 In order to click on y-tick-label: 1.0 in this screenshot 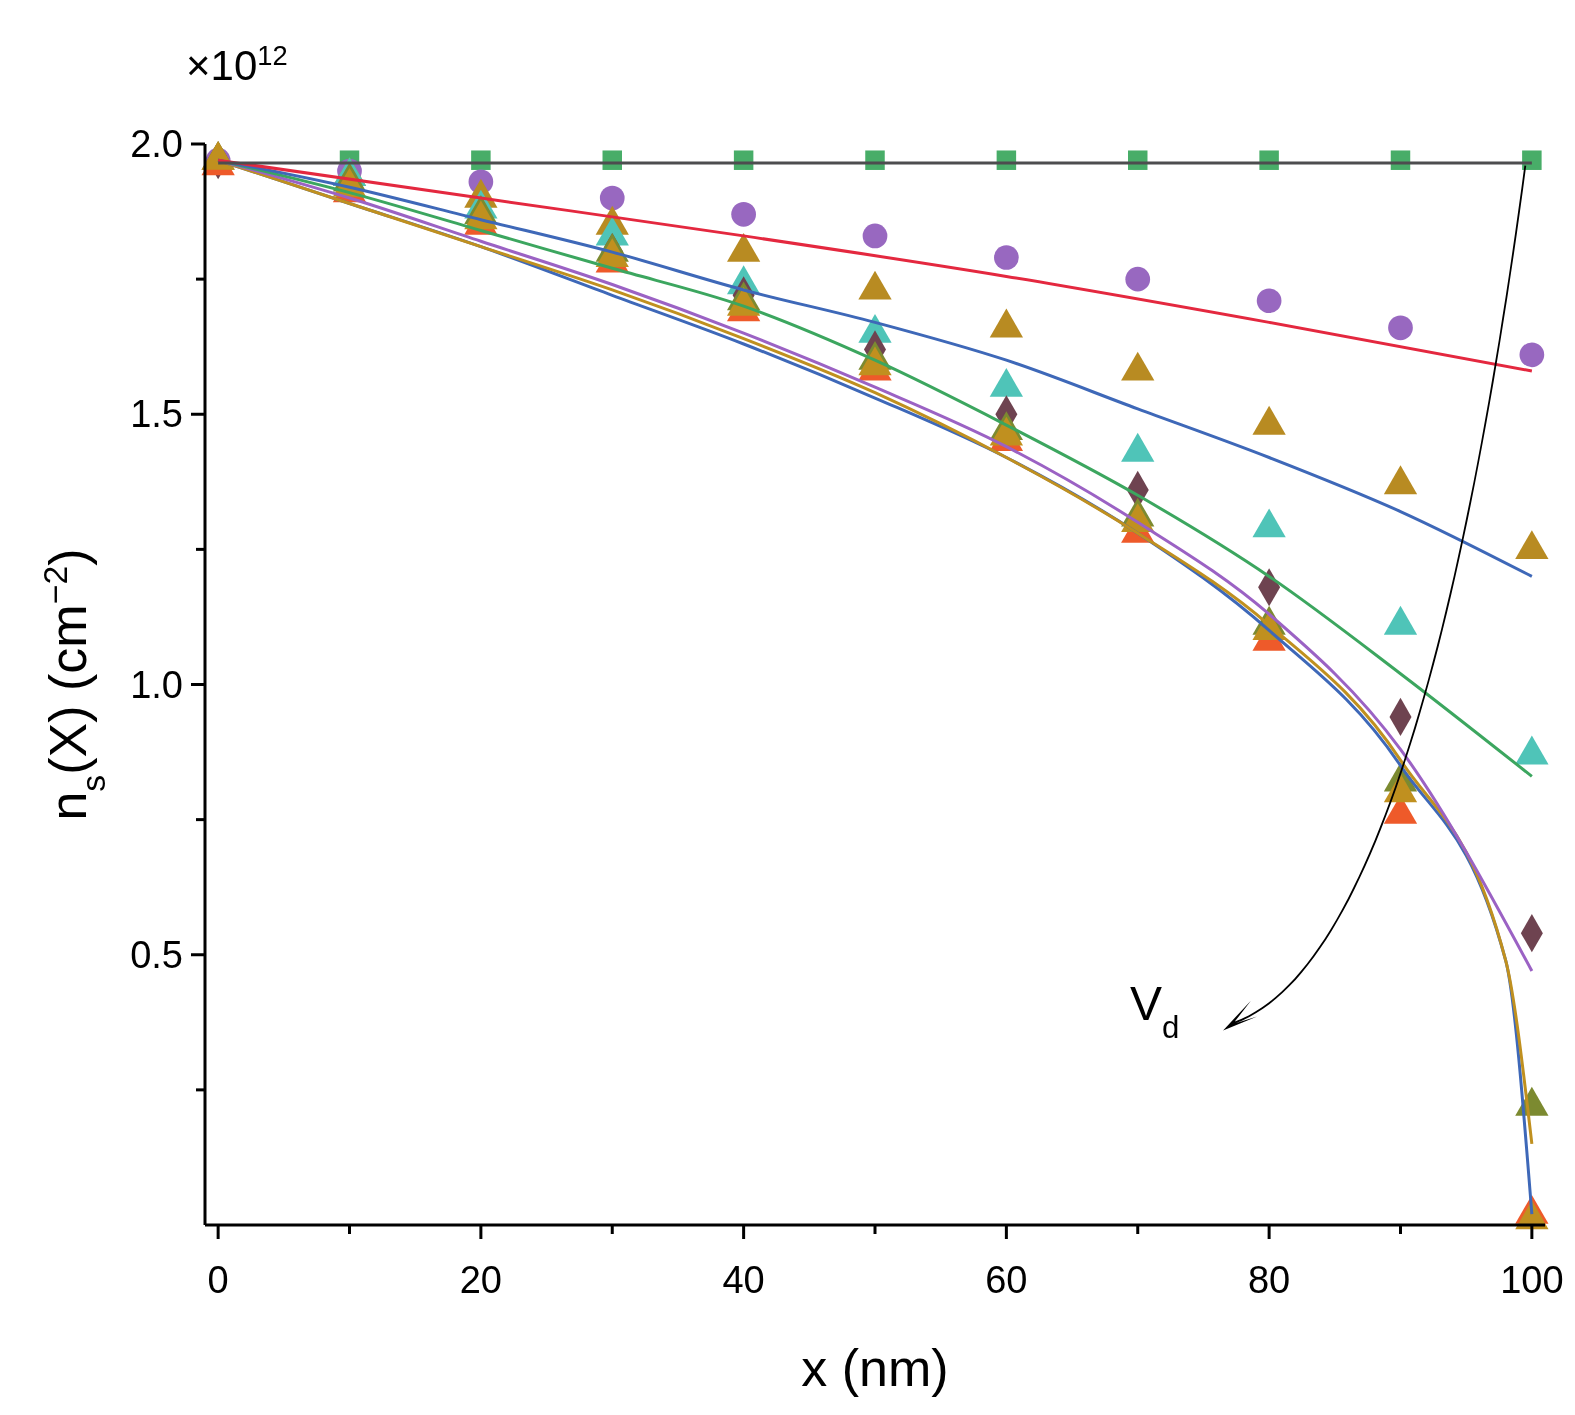, I will do `click(156, 684)`.